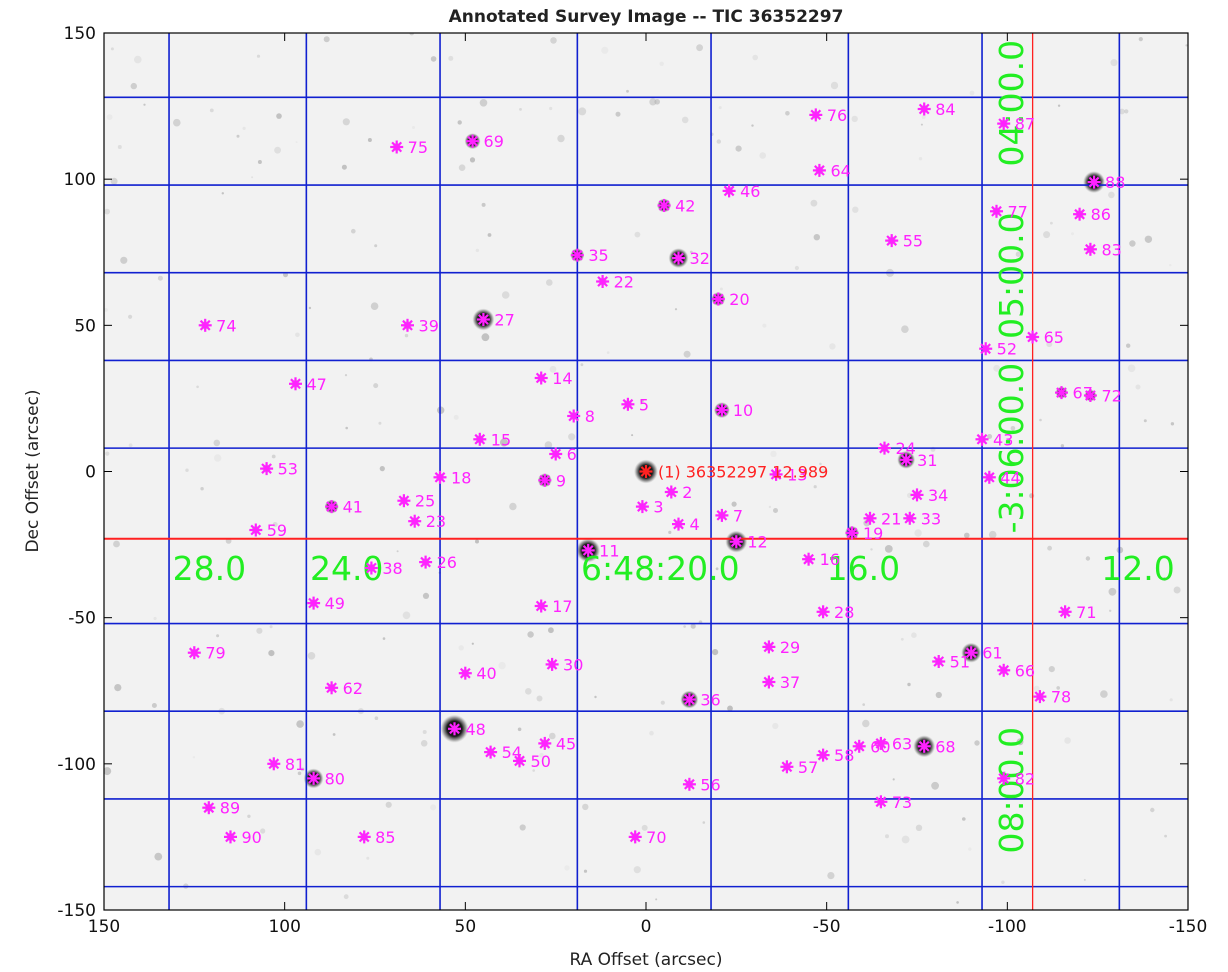 This screenshot has height=972, width=1228. What do you see at coordinates (1010, 477) in the screenshot?
I see `star-label: 44` at bounding box center [1010, 477].